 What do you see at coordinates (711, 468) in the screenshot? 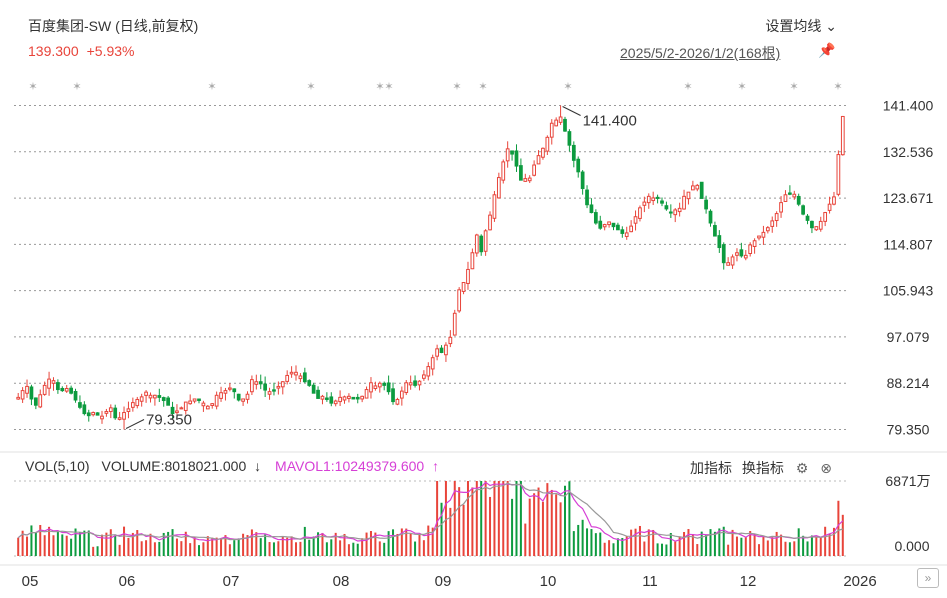
I see `add-indicator-button: 加指标` at bounding box center [711, 468].